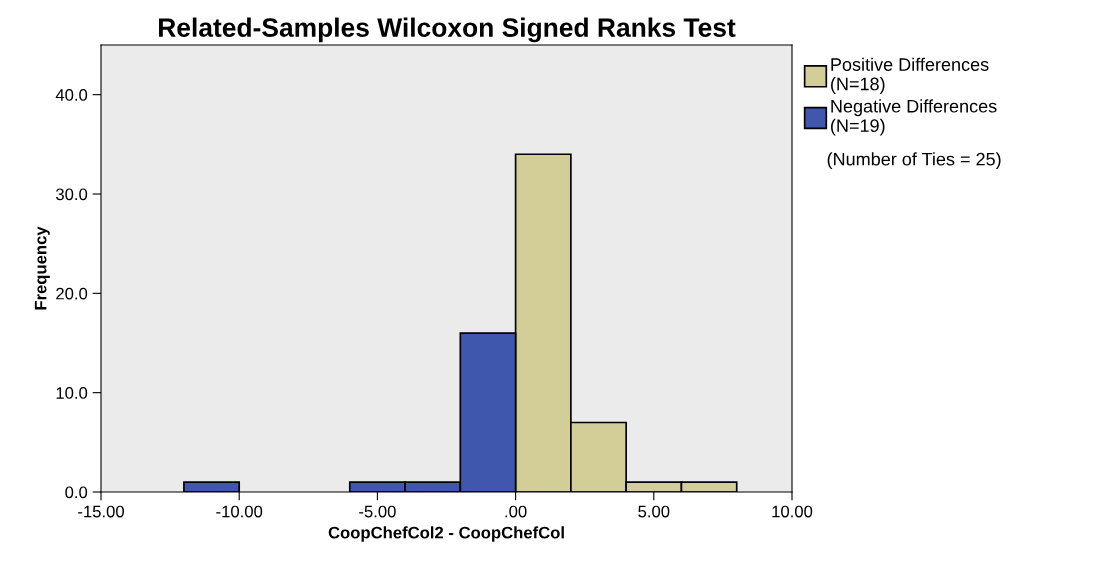  I want to click on y-tick-label: 40.0, so click(71, 95).